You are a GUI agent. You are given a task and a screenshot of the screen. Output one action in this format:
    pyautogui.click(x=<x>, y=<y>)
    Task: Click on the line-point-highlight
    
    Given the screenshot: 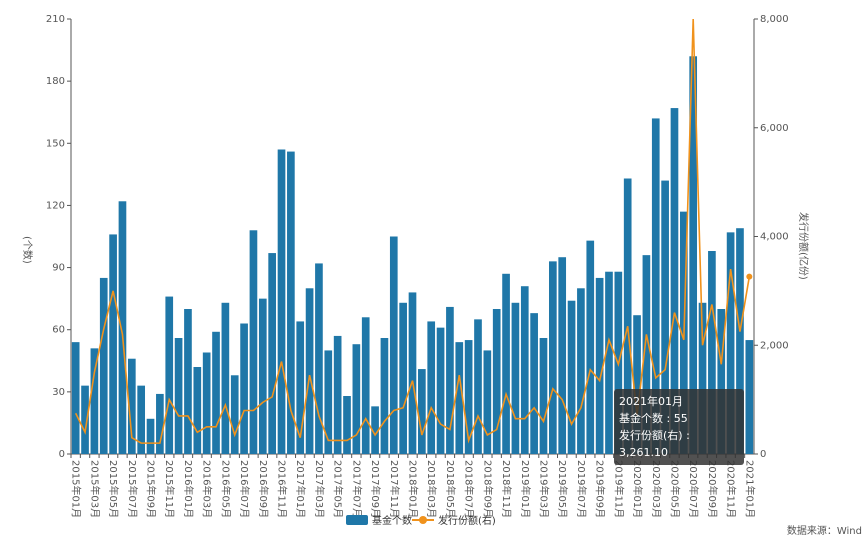 What is the action you would take?
    pyautogui.click(x=749, y=276)
    